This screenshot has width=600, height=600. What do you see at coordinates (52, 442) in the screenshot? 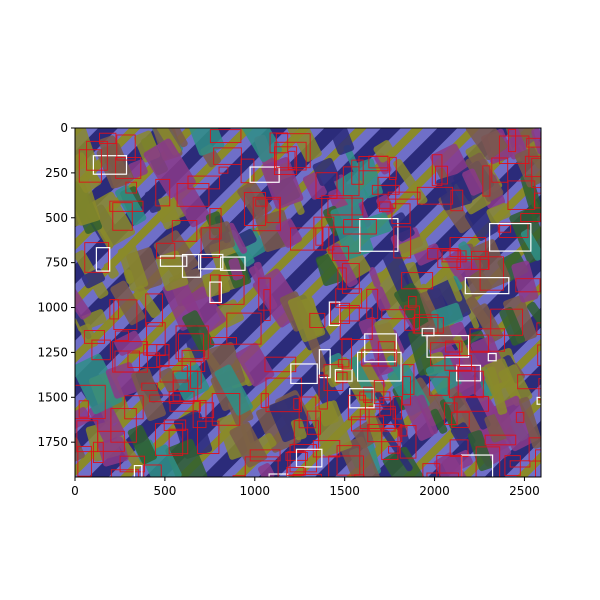
I see `y-tick-label: 1750` at bounding box center [52, 442].